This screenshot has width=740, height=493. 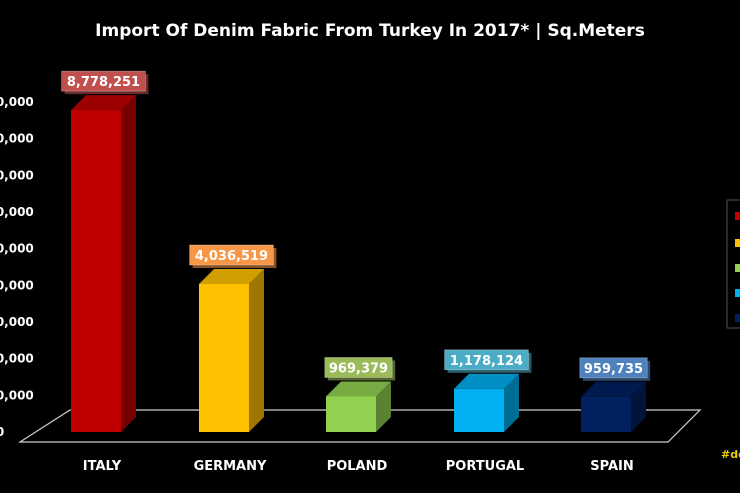 I want to click on data-label-poland: 969,379, so click(x=360, y=369).